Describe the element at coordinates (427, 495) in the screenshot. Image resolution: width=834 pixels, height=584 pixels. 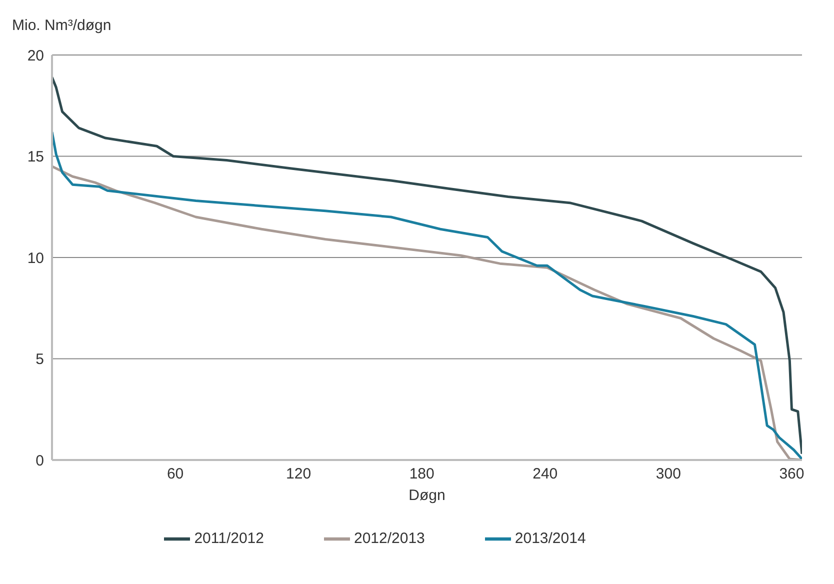
I see `x-axis-title: Døgn` at that location.